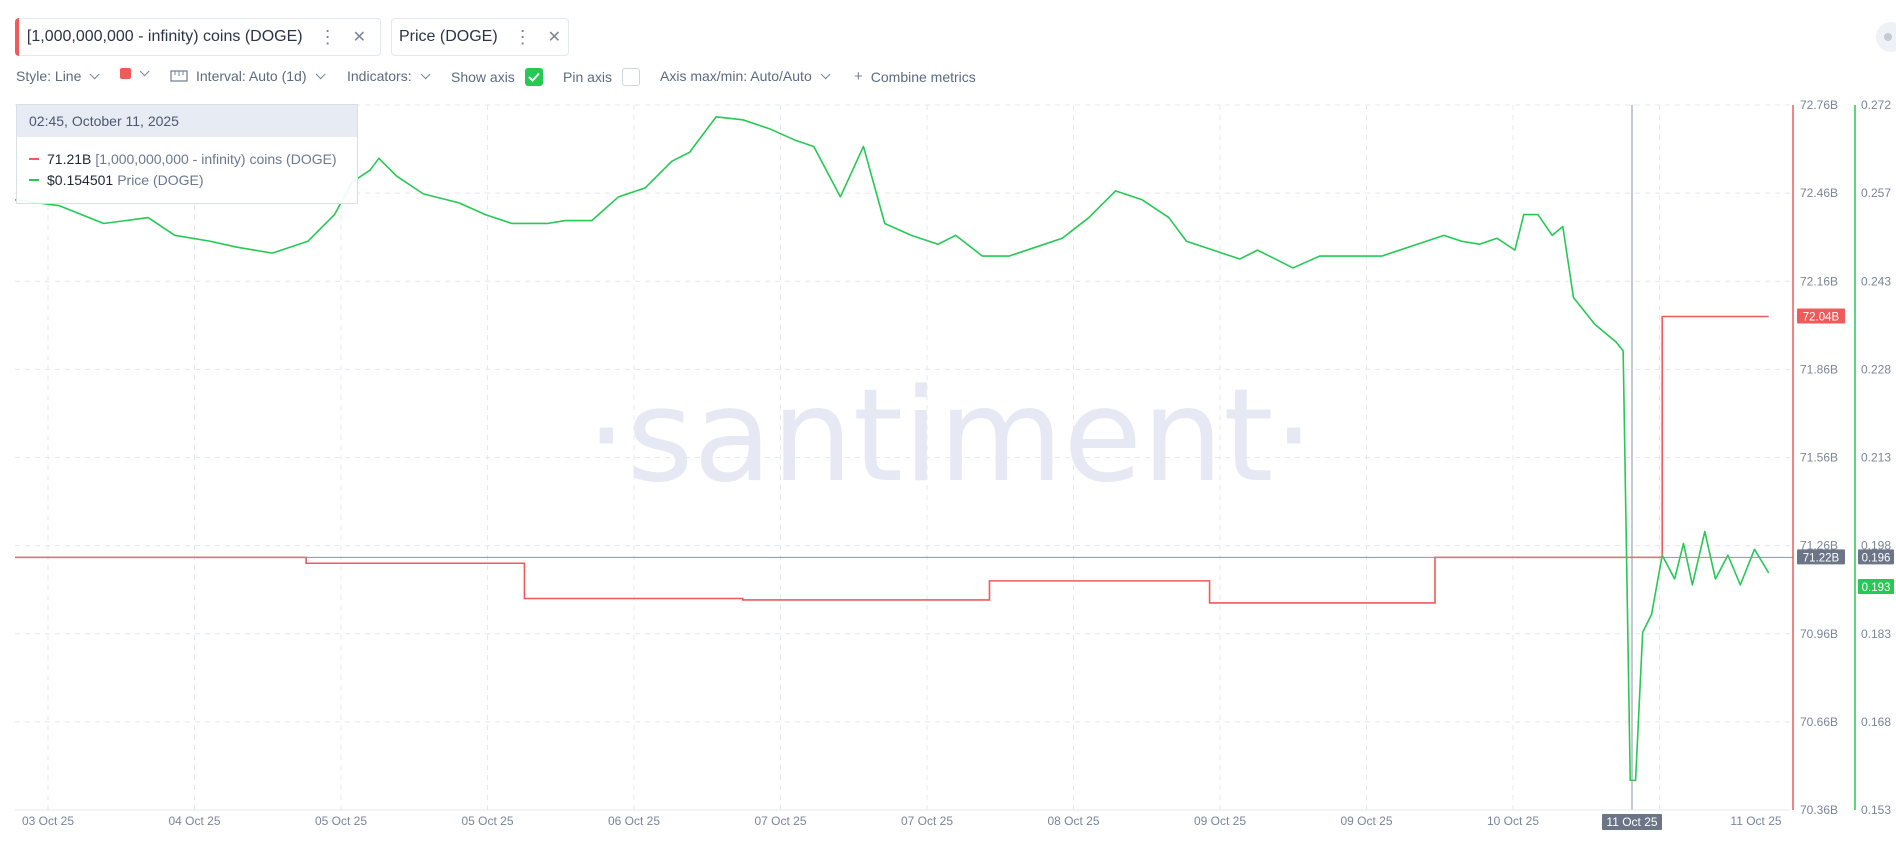  What do you see at coordinates (1876, 281) in the screenshot?
I see `right-axis-tick-label: 0.243` at bounding box center [1876, 281].